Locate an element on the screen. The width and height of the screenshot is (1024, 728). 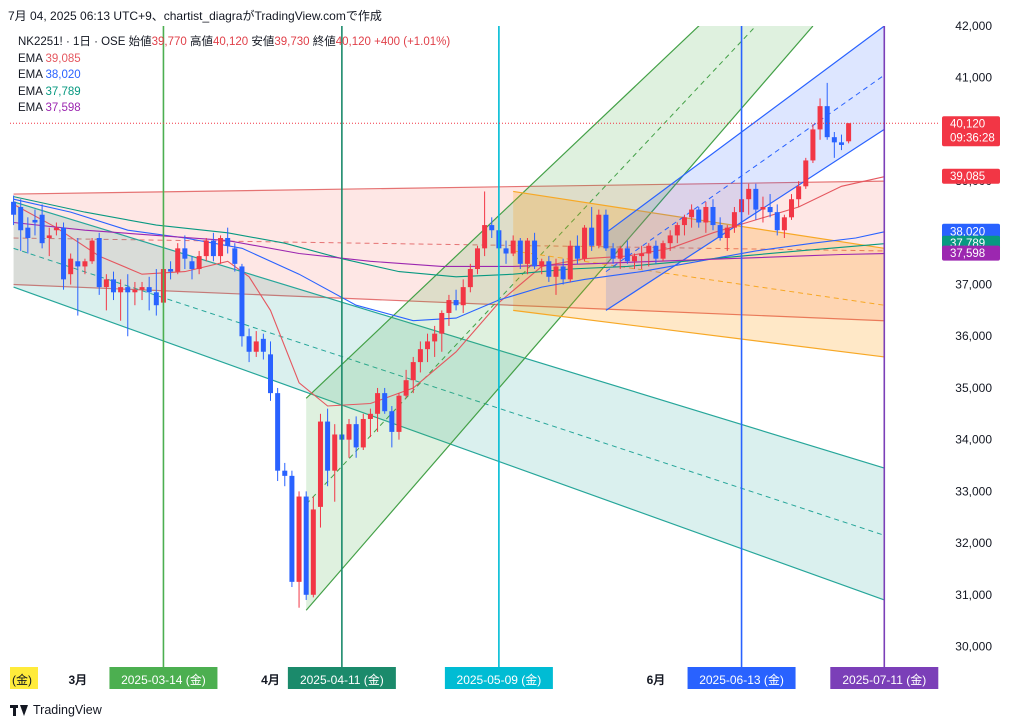
x-axis-month-label: 3月 is located at coordinates (77, 680).